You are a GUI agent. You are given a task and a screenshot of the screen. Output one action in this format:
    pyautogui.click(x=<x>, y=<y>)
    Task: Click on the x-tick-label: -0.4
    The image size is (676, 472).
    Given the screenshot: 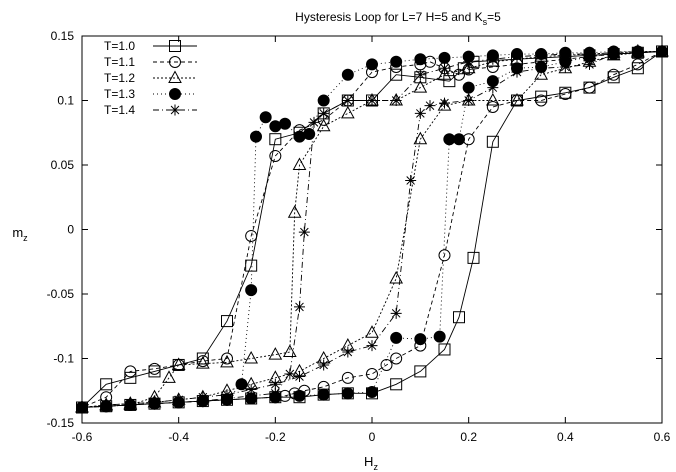 What is the action you would take?
    pyautogui.click(x=178, y=437)
    